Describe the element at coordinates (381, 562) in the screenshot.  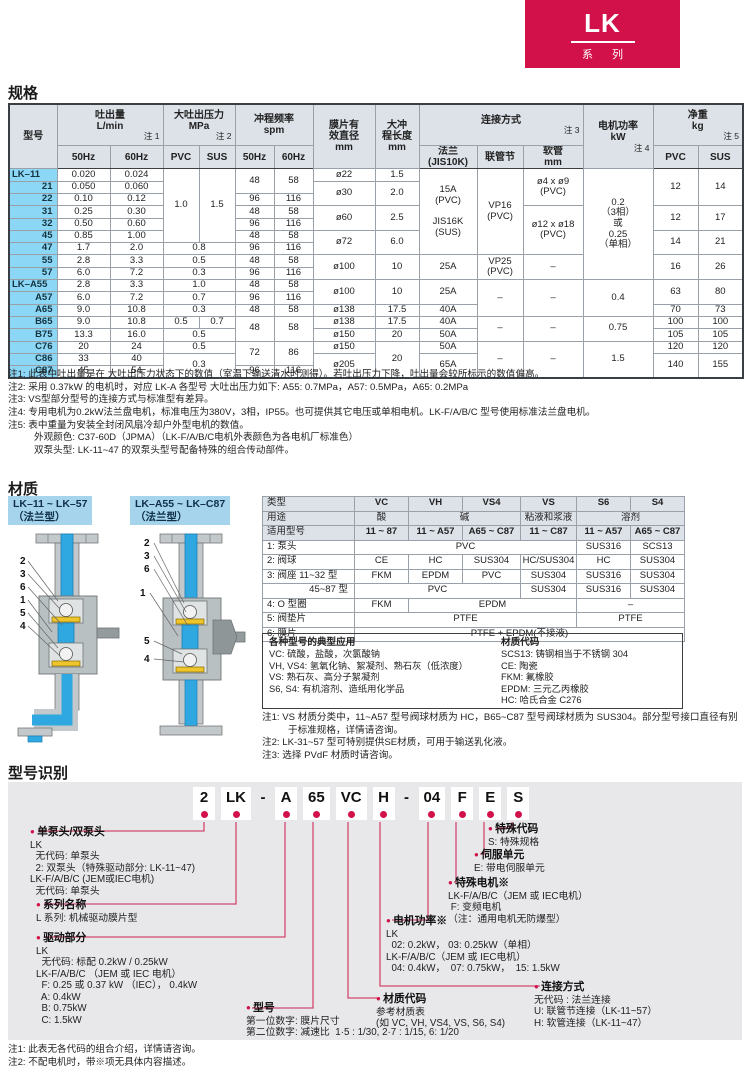
I see `table-cell: CE` at that location.